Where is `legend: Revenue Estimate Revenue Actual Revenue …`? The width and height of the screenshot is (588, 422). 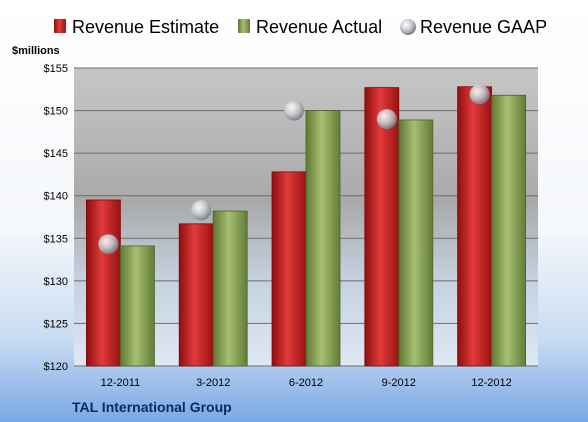
legend: Revenue Estimate Revenue Actual Revenue … is located at coordinates (300, 27).